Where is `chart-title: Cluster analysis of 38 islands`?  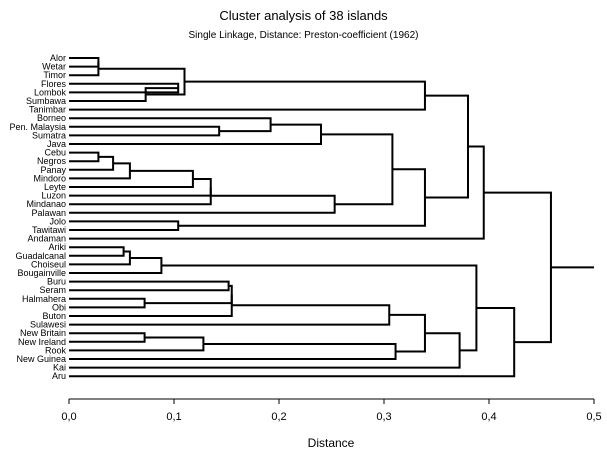
chart-title: Cluster analysis of 38 islands is located at coordinates (303, 15).